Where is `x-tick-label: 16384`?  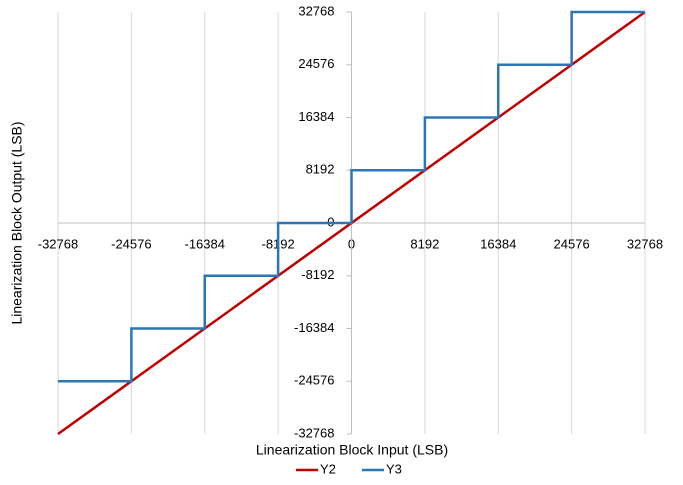
x-tick-label: 16384 is located at coordinates (498, 243).